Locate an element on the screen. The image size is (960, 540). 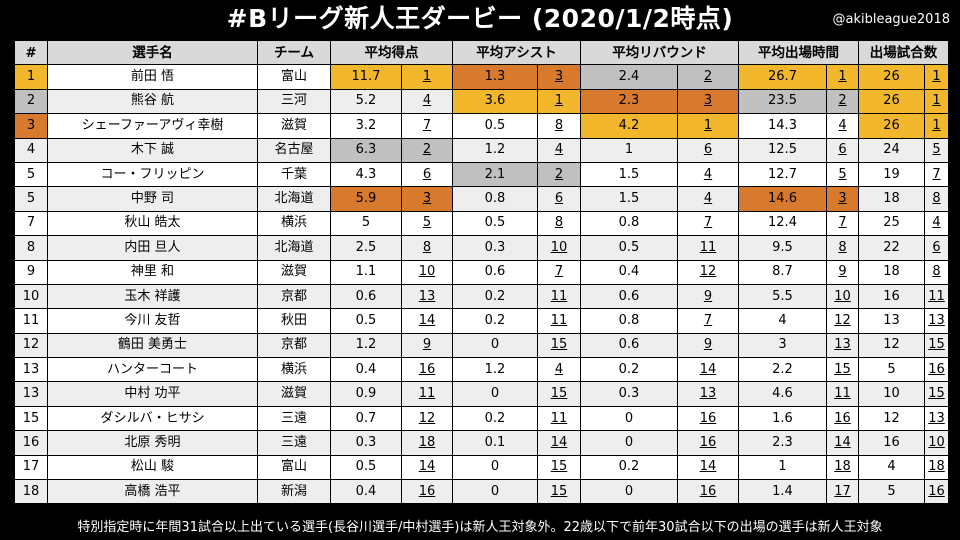
points-rank-cell: 2 is located at coordinates (427, 150).